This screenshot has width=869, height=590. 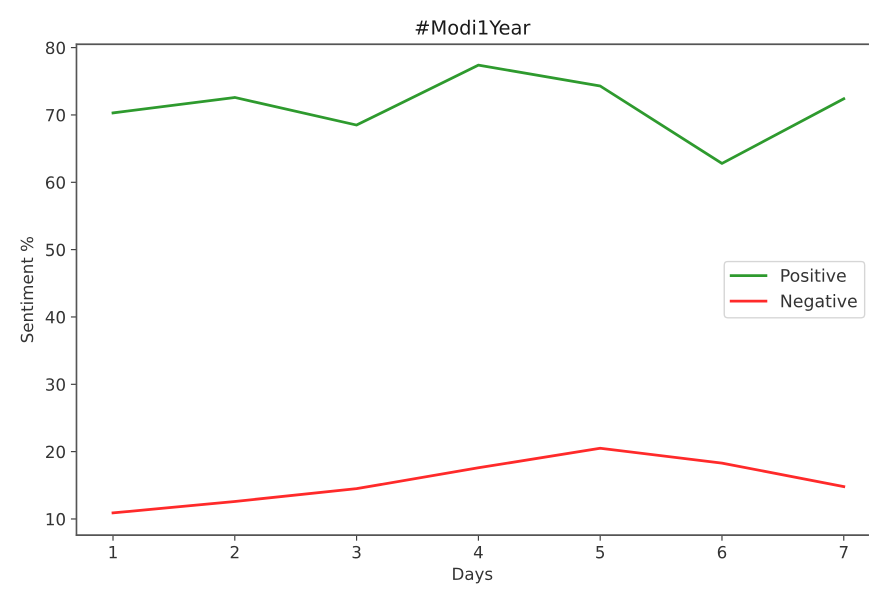 I want to click on y-tick-label: 80, so click(x=55, y=48).